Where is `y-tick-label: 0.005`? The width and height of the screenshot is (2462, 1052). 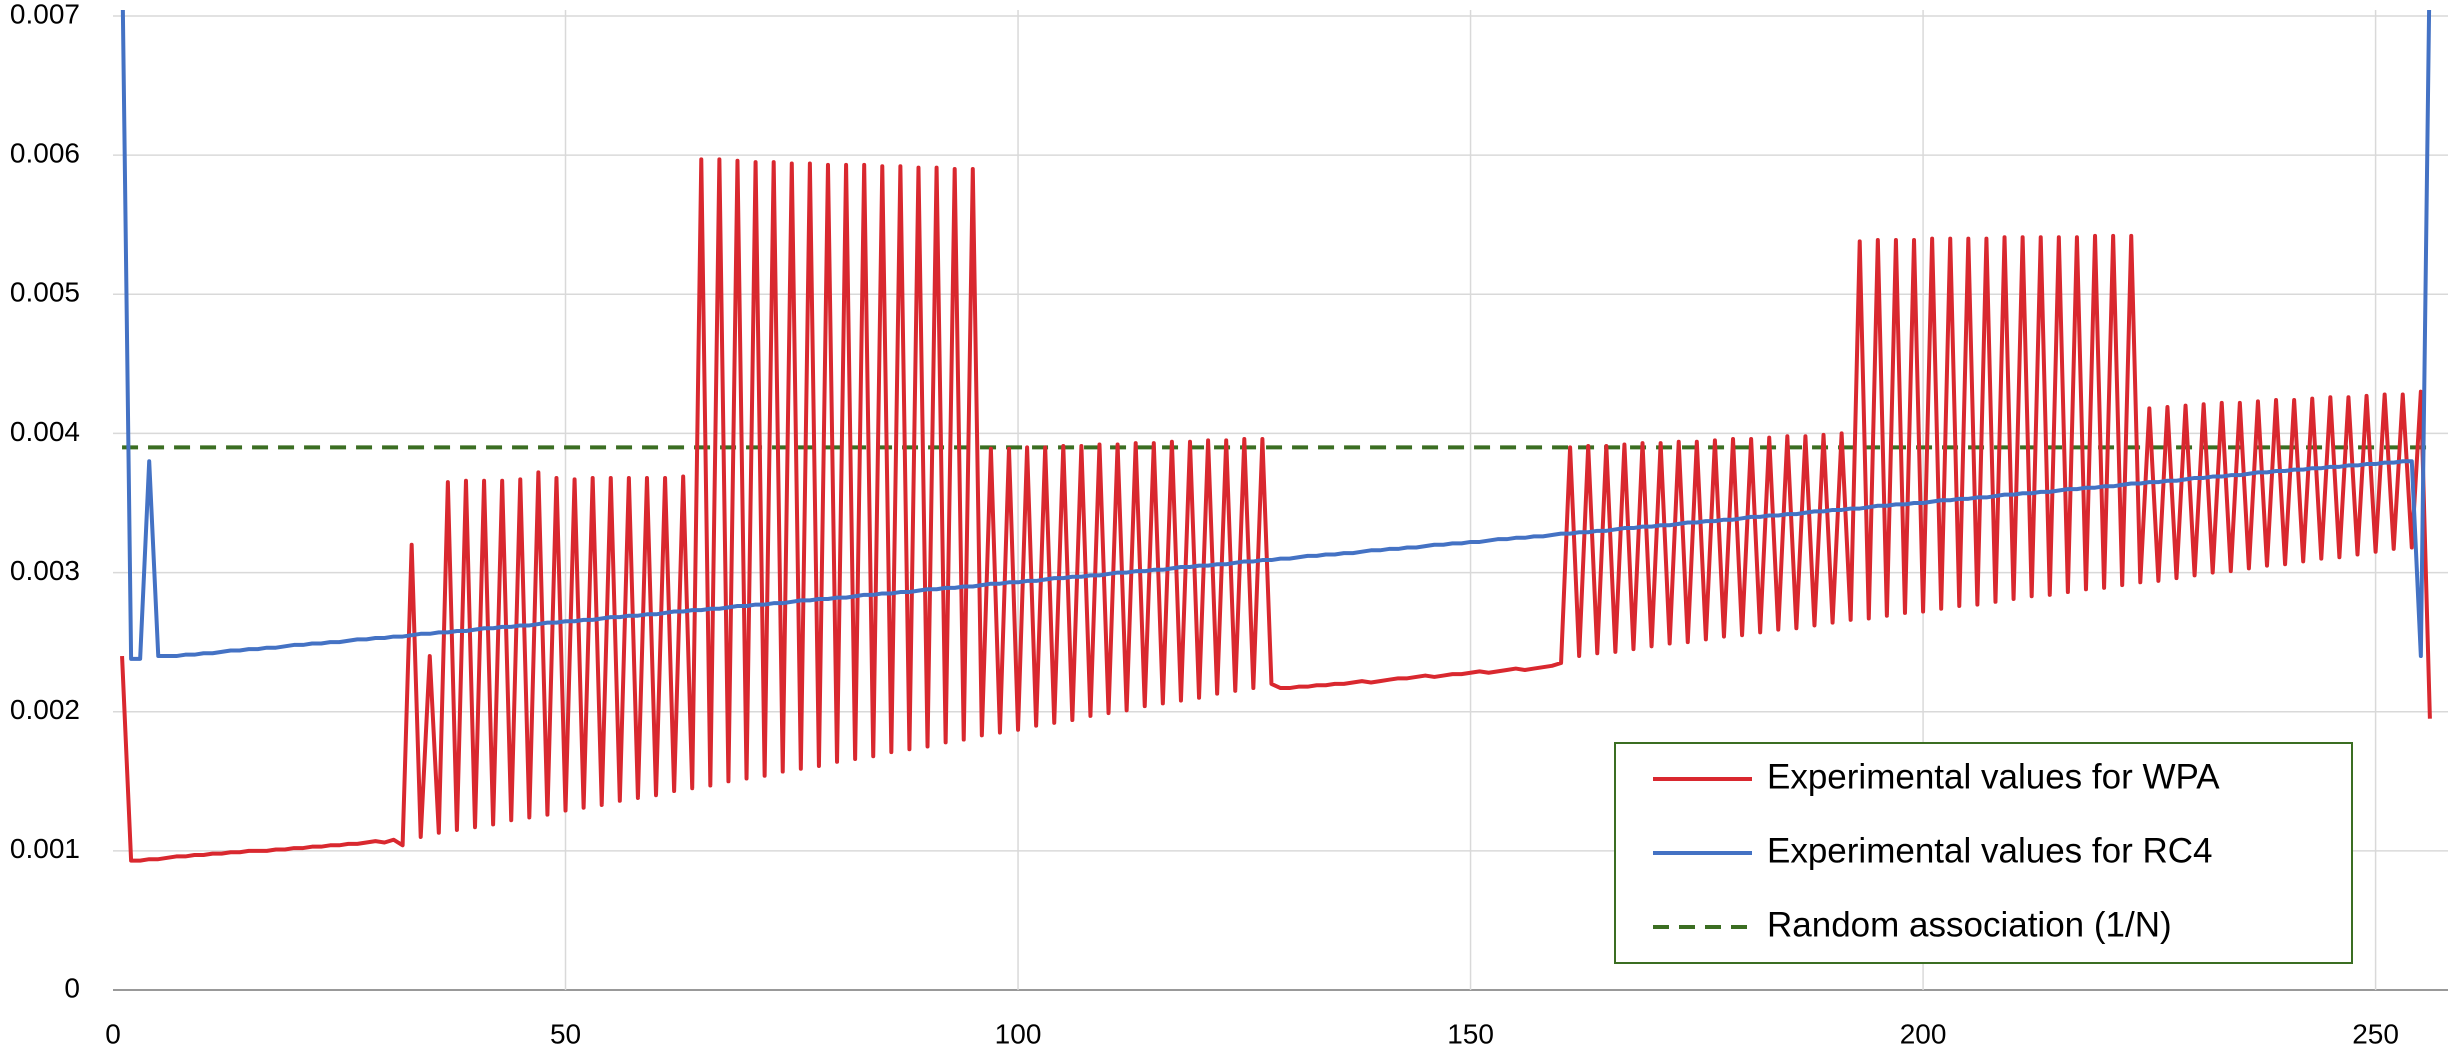
y-tick-label: 0.005 is located at coordinates (45, 292).